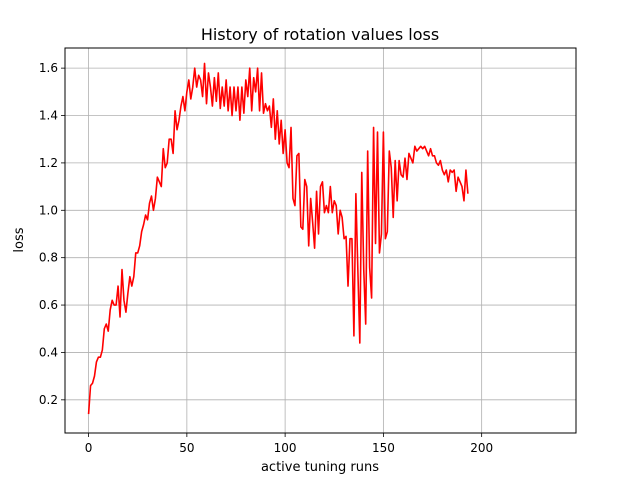 This screenshot has width=640, height=480. I want to click on chart-title: History of rotation values loss, so click(320, 34).